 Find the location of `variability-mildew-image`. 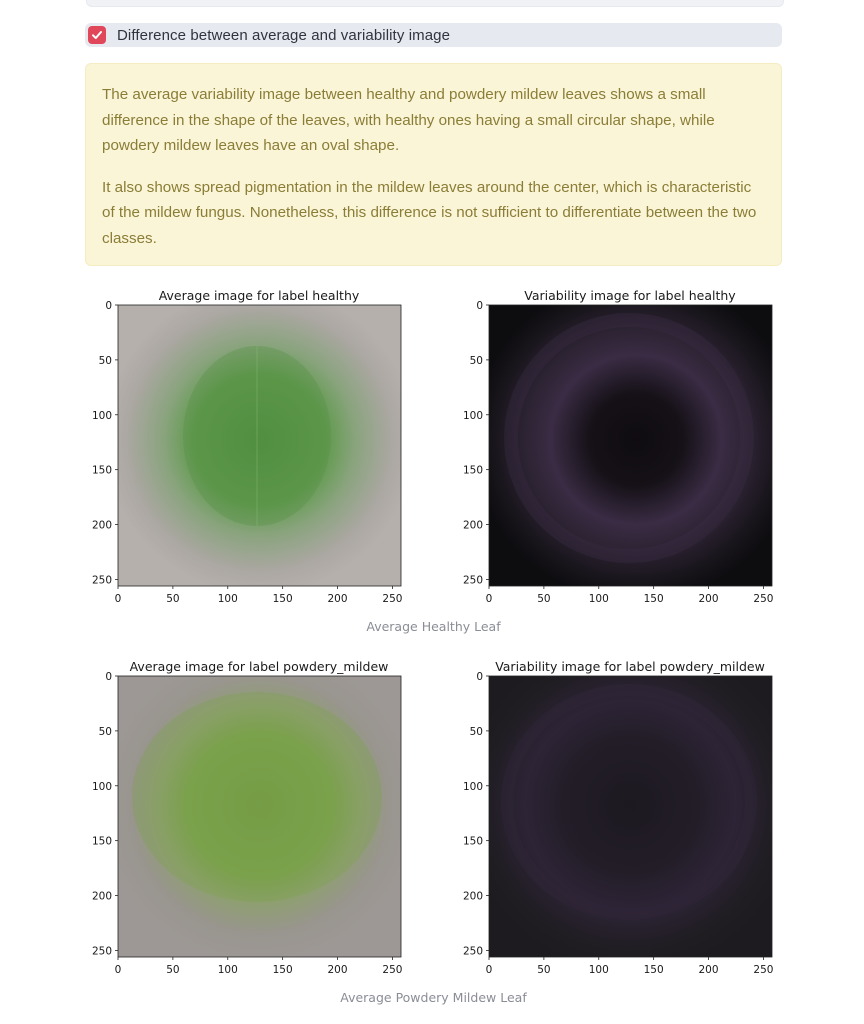

variability-mildew-image is located at coordinates (630, 816).